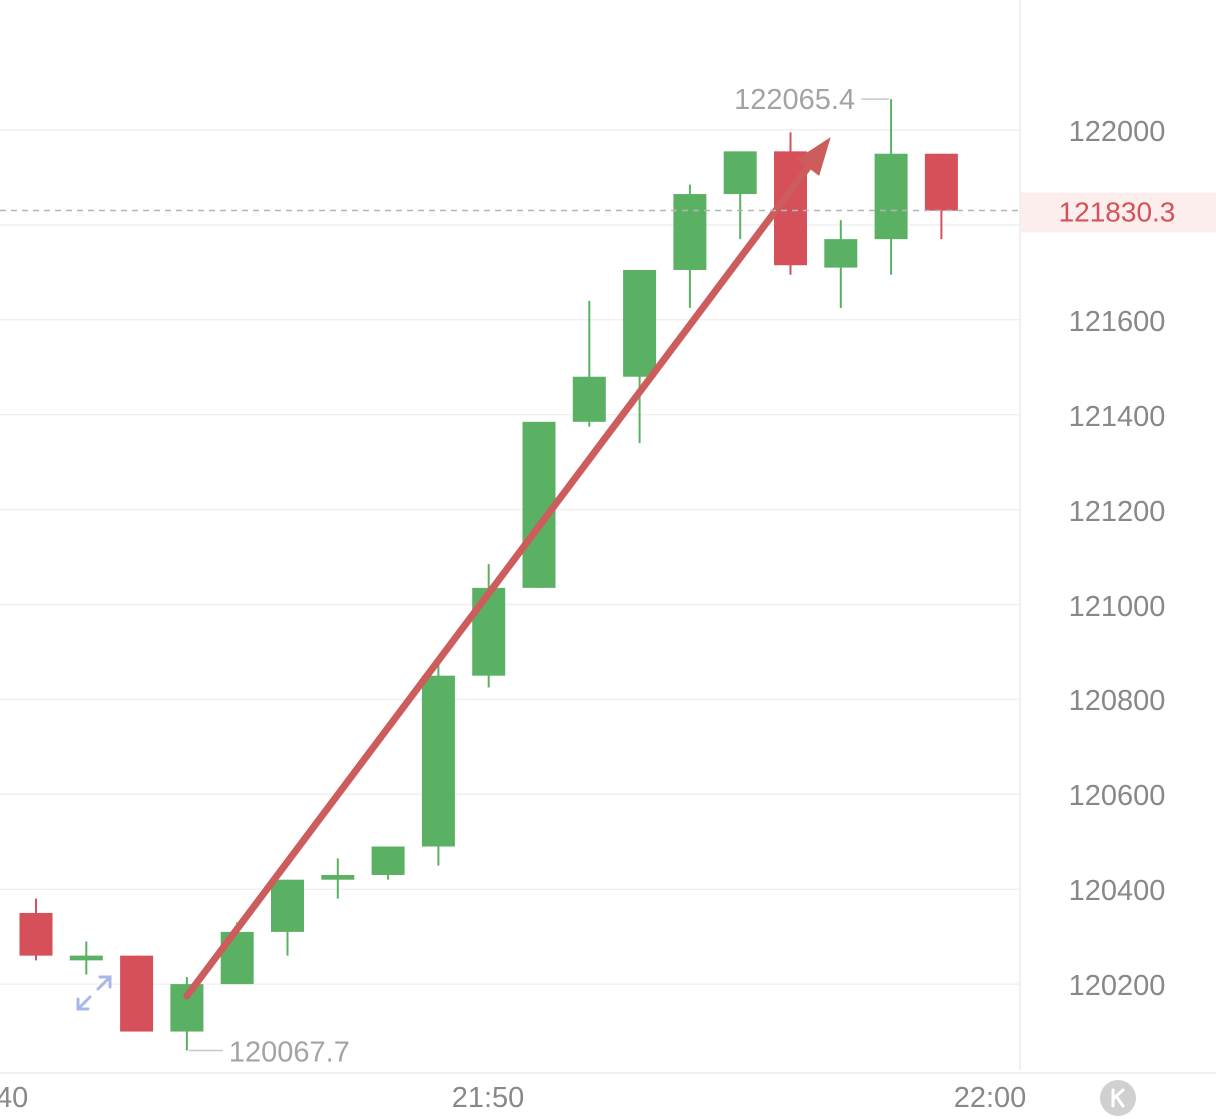  Describe the element at coordinates (94, 993) in the screenshot. I see `expand-diagonal-icon` at that location.